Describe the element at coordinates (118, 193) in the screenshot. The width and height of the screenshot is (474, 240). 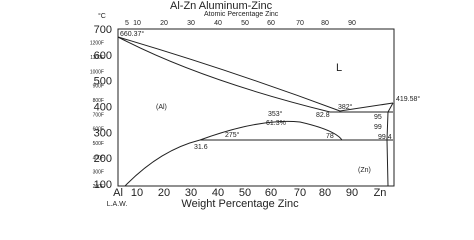
I see `x-tick-label: Al` at that location.